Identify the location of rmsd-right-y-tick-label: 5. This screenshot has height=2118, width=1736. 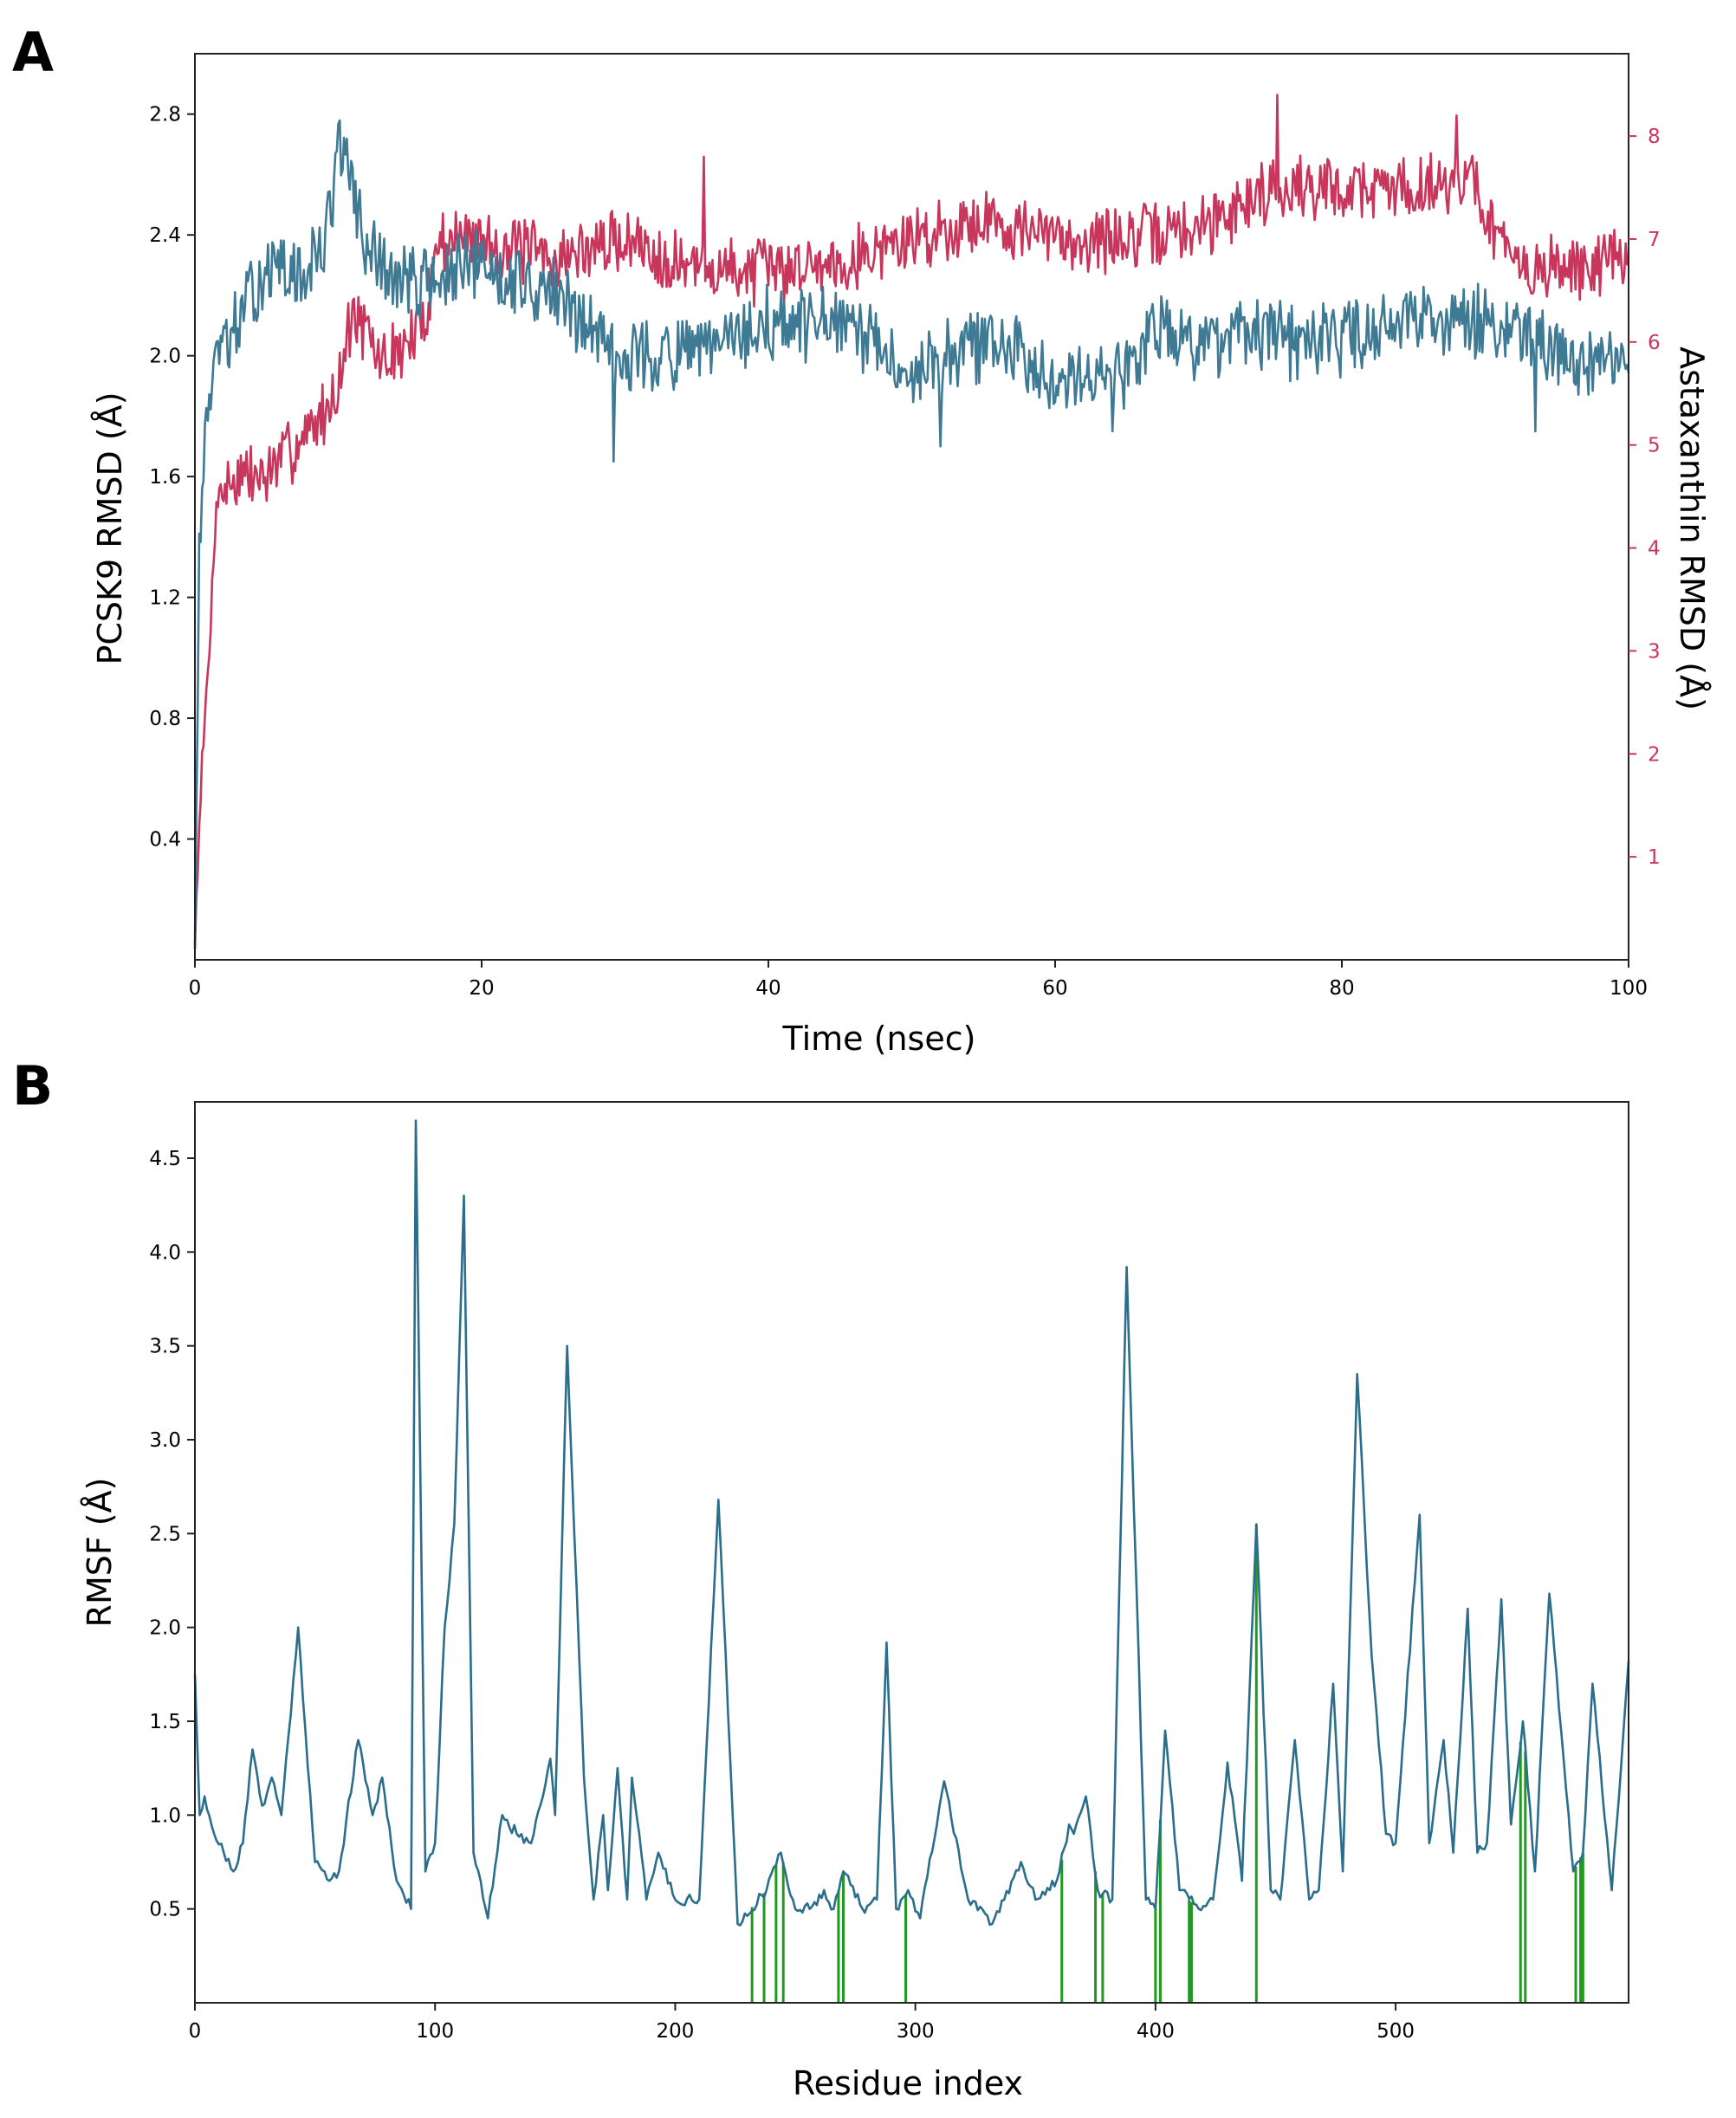
(1654, 446).